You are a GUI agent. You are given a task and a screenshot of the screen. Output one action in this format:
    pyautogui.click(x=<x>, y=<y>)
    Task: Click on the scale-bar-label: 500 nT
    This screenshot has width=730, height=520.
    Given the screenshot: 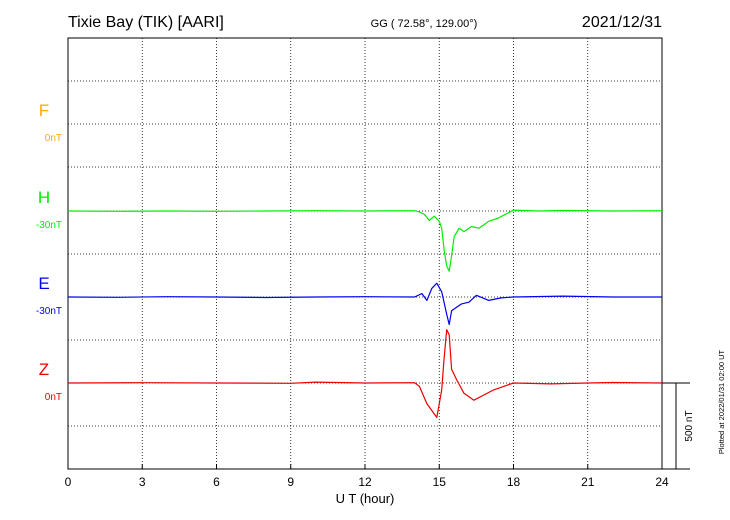 What is the action you would take?
    pyautogui.click(x=689, y=425)
    